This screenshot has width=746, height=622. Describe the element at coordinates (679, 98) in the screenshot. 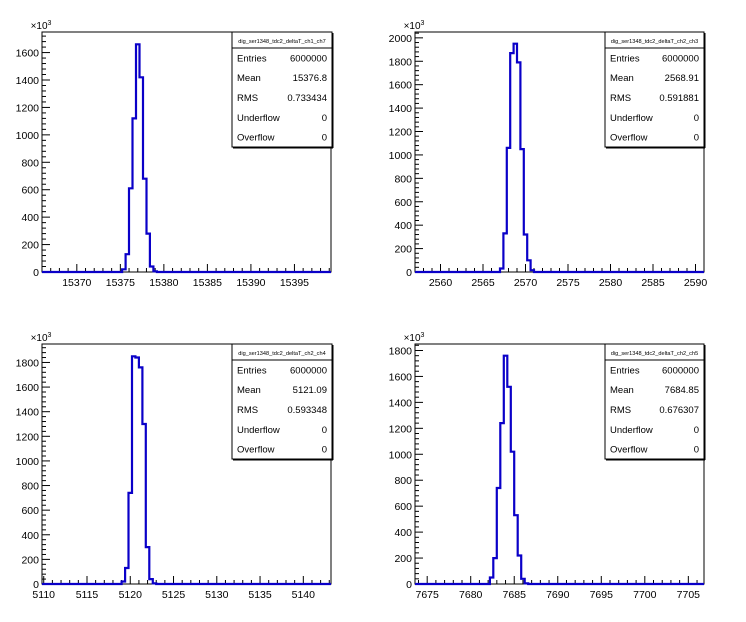

I see `stats-value: 0.591881` at that location.